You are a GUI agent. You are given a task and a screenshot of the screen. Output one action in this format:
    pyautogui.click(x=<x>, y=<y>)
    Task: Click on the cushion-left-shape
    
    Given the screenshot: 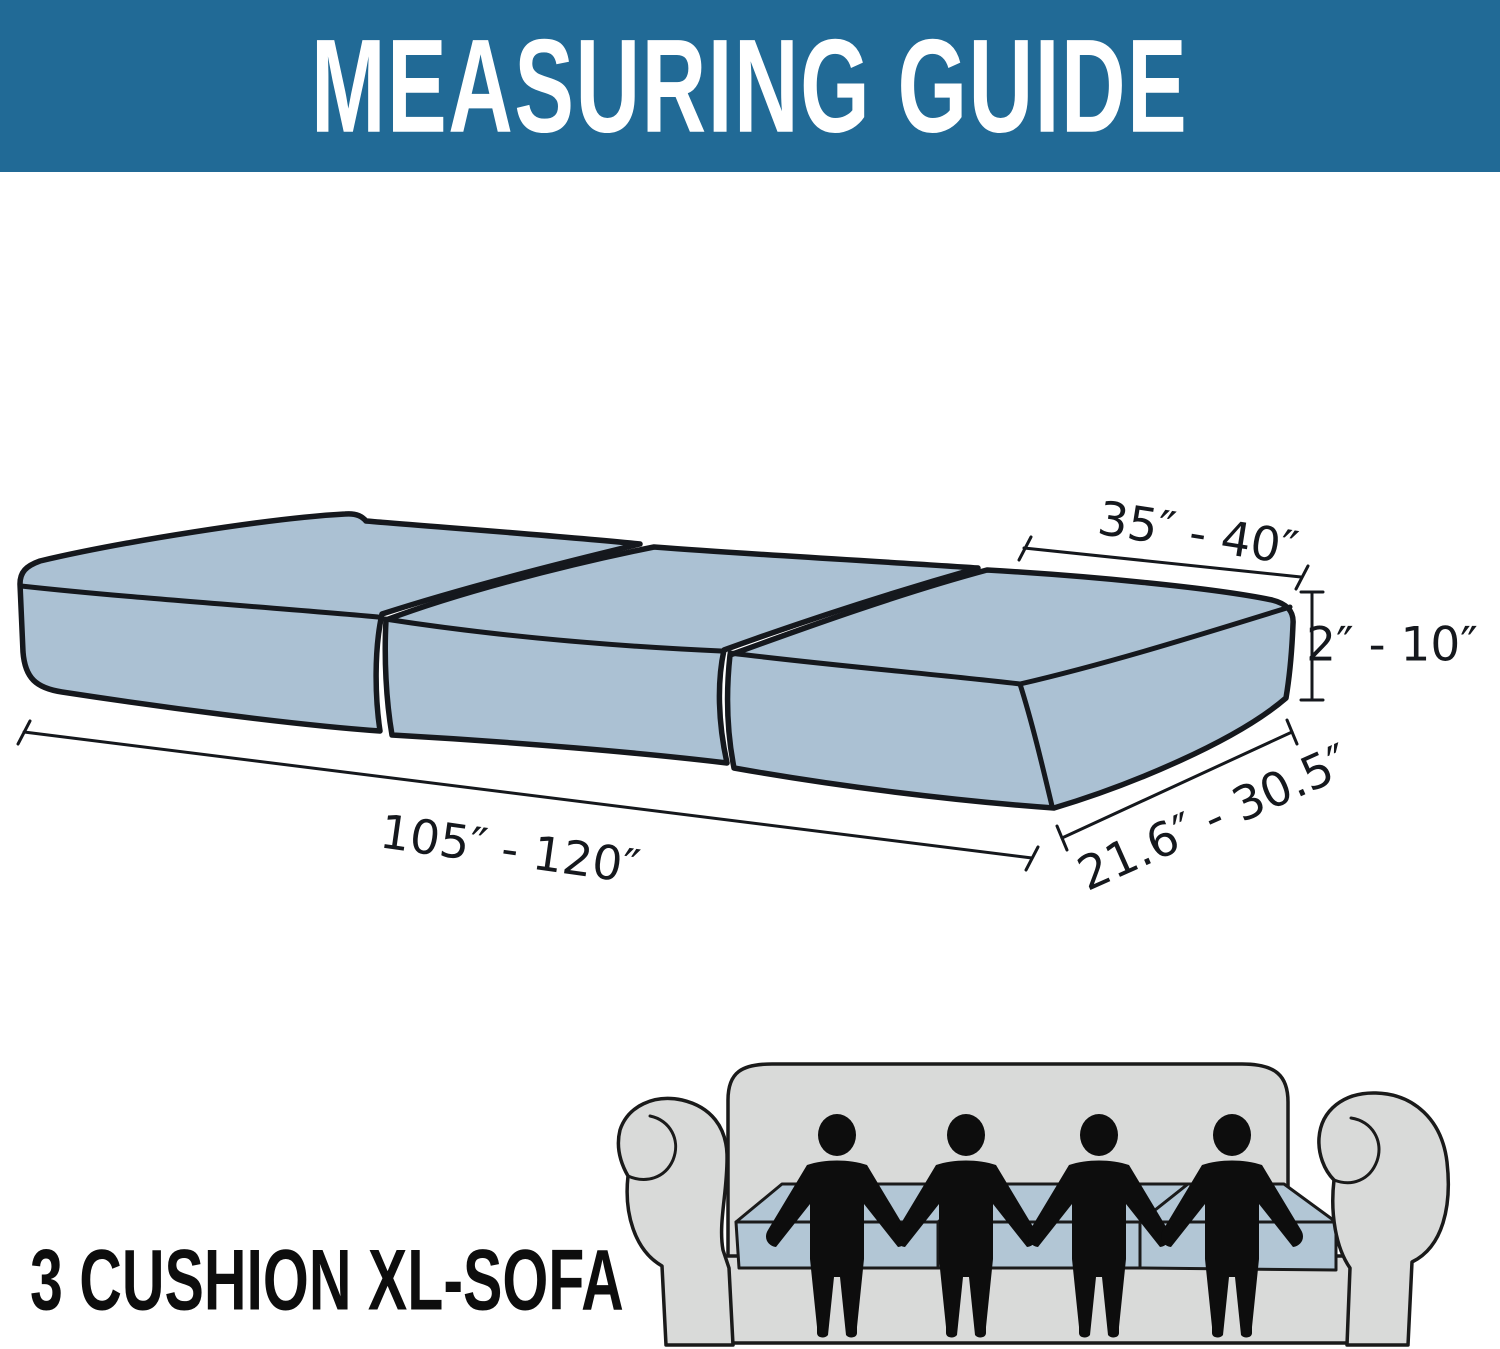 What is the action you would take?
    pyautogui.click(x=330, y=622)
    